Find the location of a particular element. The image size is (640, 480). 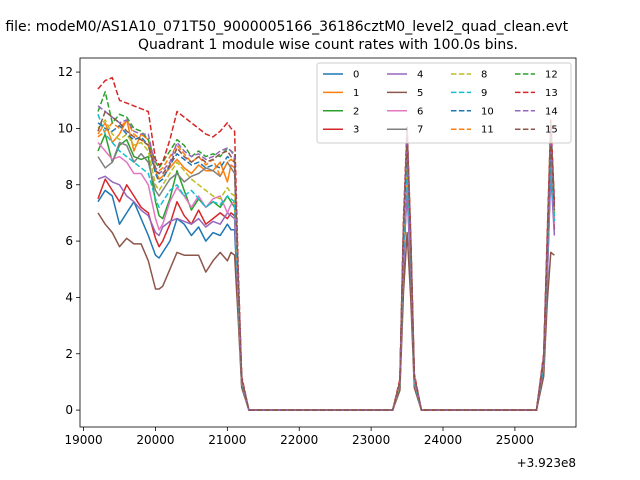

legend-label-10: 10 is located at coordinates (487, 111).